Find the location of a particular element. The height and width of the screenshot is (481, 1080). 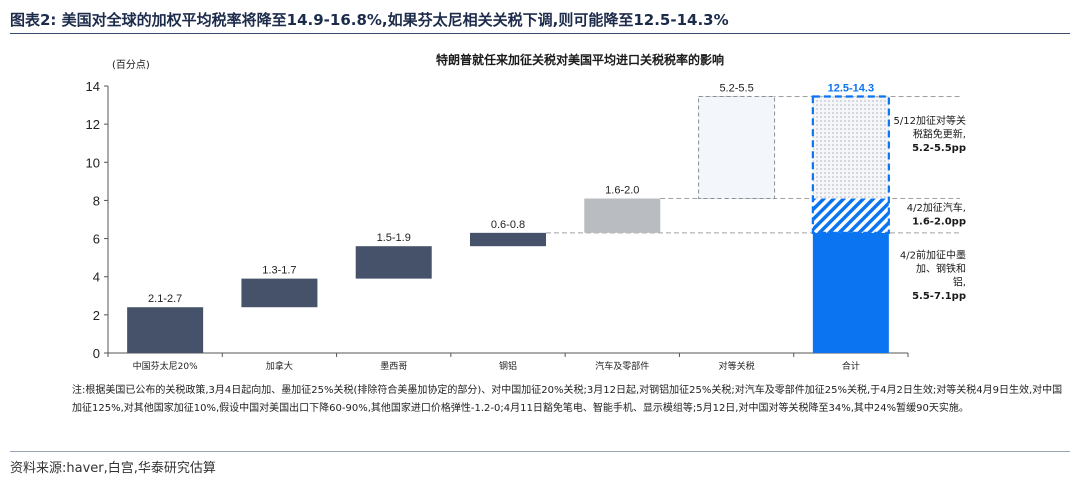

y-tick-label: 2 is located at coordinates (96, 315).